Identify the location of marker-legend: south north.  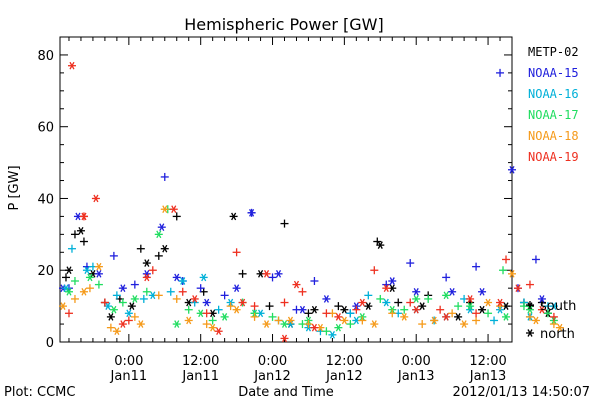
(551, 320).